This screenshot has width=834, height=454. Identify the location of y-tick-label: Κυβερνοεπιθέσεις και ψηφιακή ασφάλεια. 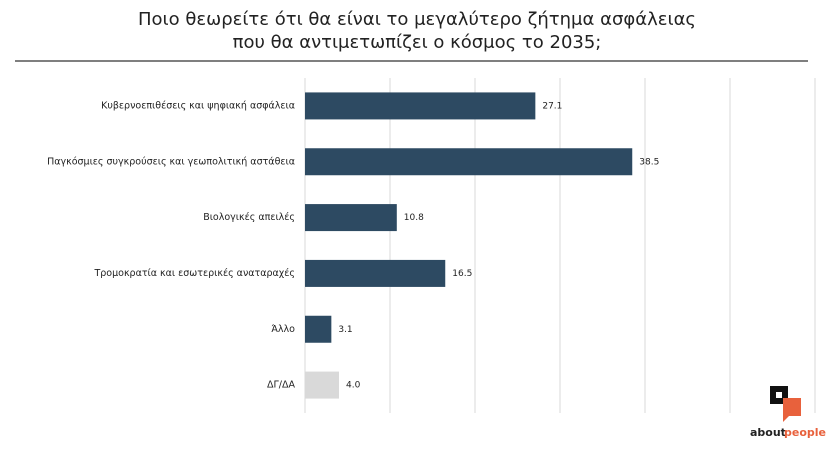
(198, 105).